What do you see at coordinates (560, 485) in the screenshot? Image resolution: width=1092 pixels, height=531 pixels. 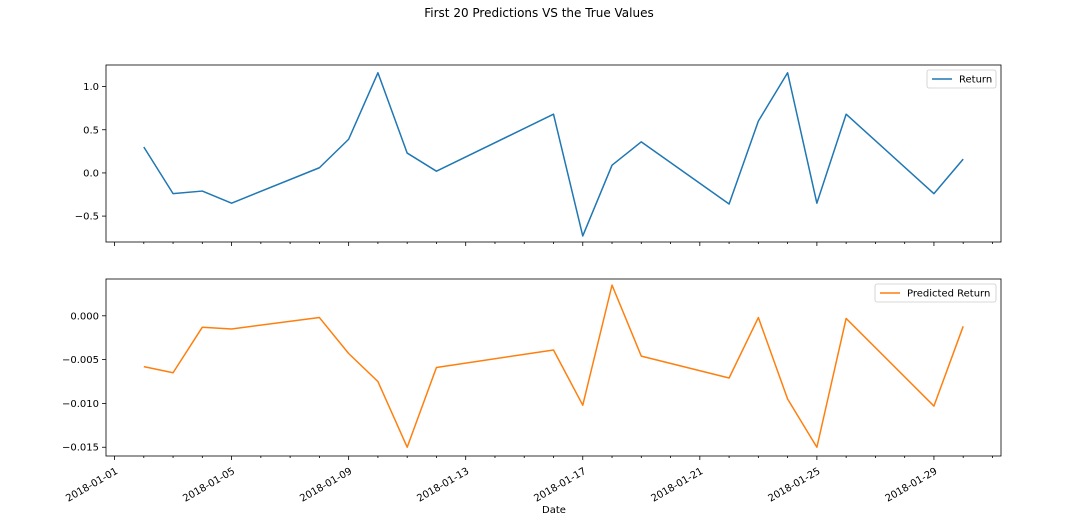 I see `x-tick-label: 2018-01-17` at bounding box center [560, 485].